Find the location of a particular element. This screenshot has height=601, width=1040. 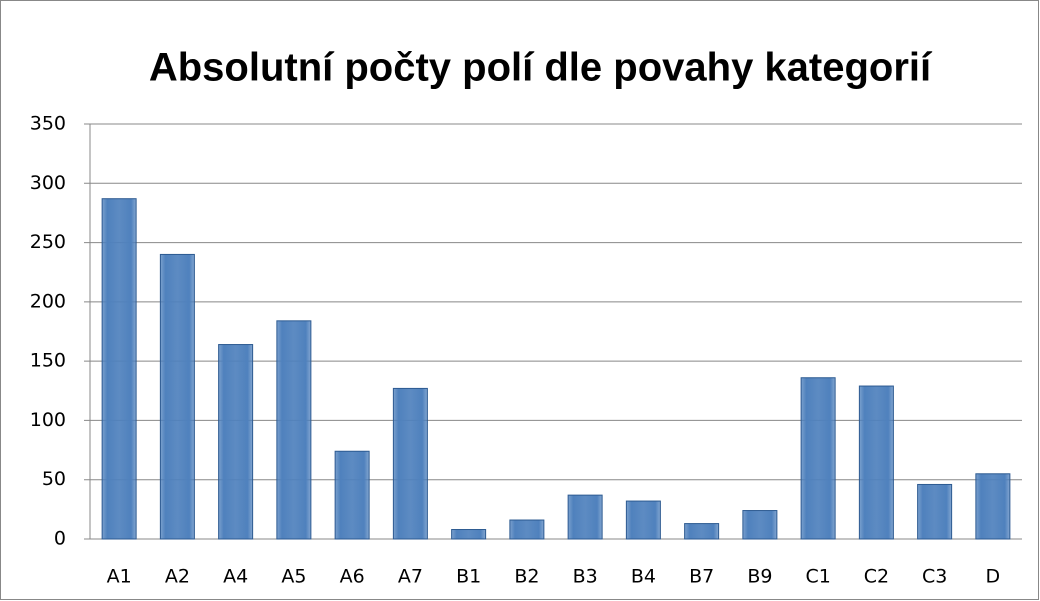

x-tick-label: B4 is located at coordinates (643, 577).